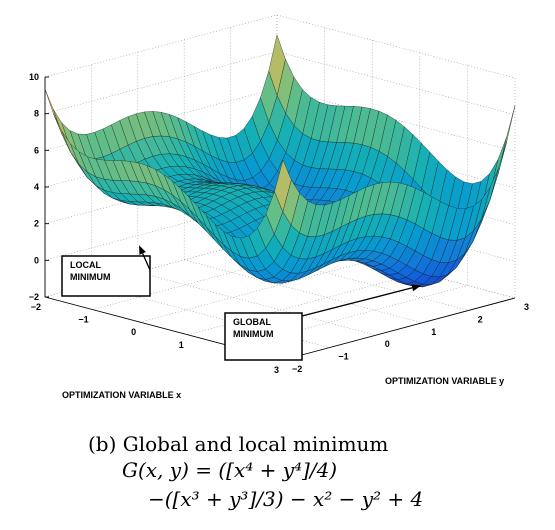 This screenshot has width=555, height=530. What do you see at coordinates (357, 302) in the screenshot?
I see `global-minimum-arrow` at bounding box center [357, 302].